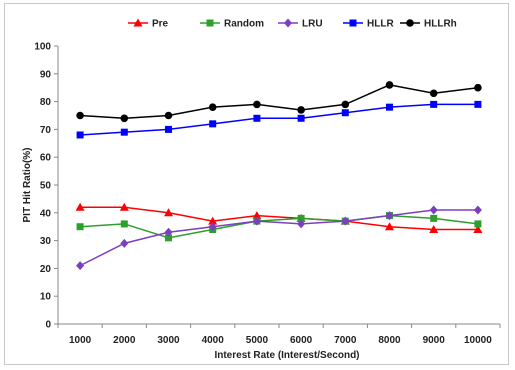  I want to click on legend-item-hllr: HLLR, so click(368, 24).